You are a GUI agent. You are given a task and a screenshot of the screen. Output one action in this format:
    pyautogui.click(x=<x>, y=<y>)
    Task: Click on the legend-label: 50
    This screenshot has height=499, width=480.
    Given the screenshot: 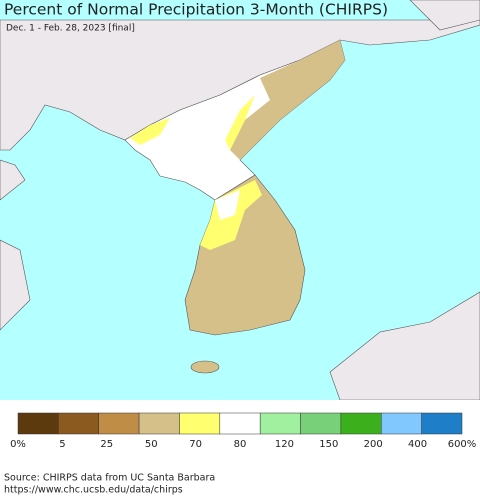 What is the action you would take?
    pyautogui.click(x=151, y=444)
    